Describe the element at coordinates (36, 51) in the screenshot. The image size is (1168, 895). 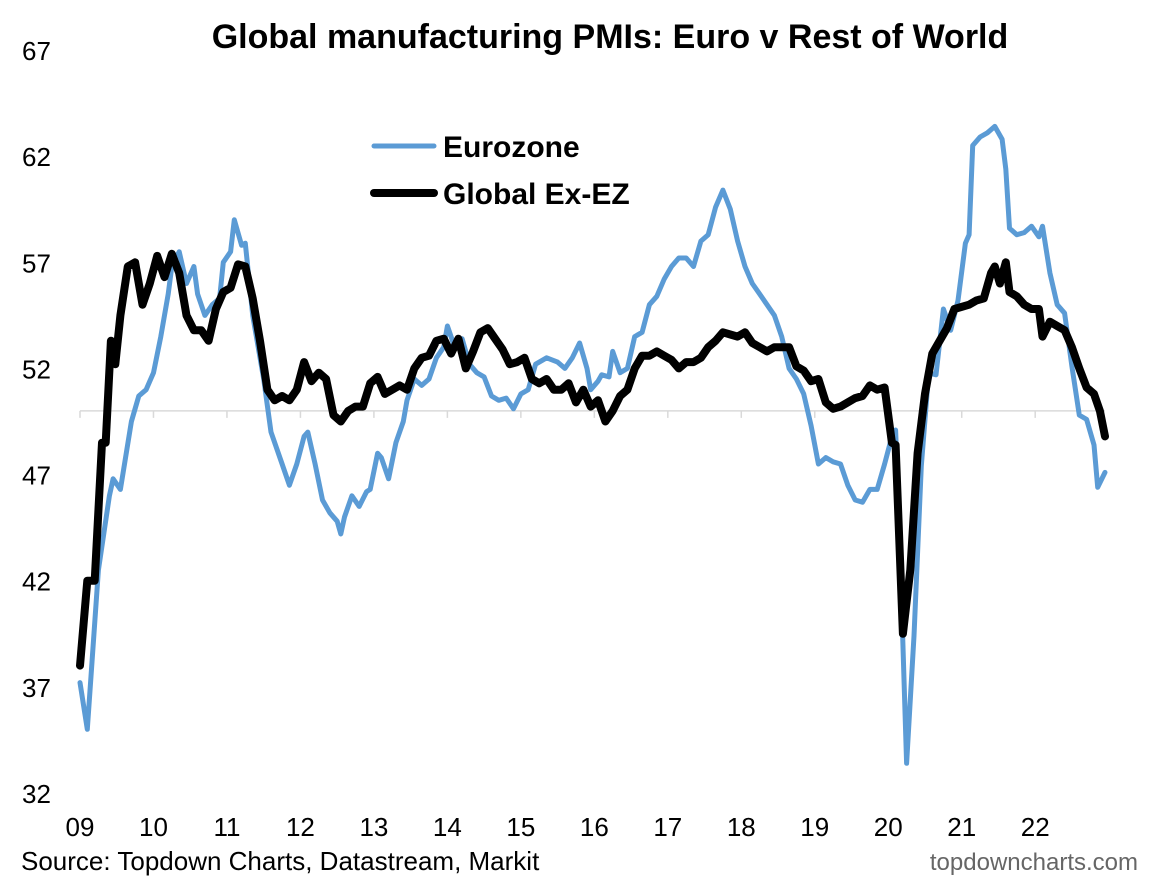
I see `y-tick-label: 67` at that location.